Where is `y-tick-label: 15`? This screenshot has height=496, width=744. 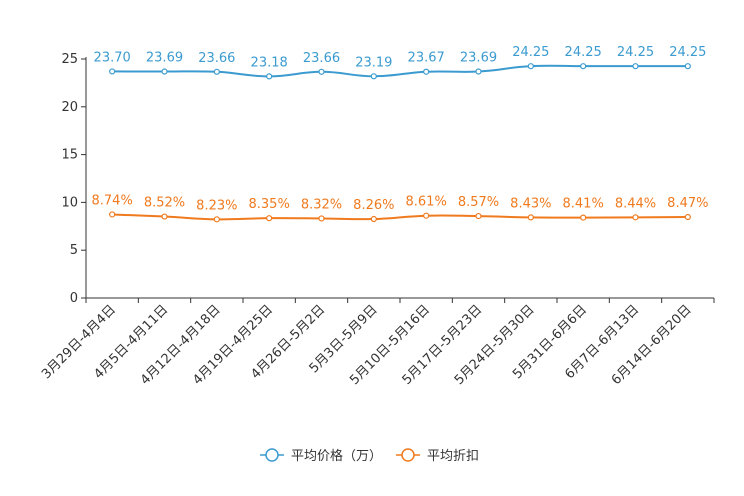
y-tick-label: 15 is located at coordinates (69, 155).